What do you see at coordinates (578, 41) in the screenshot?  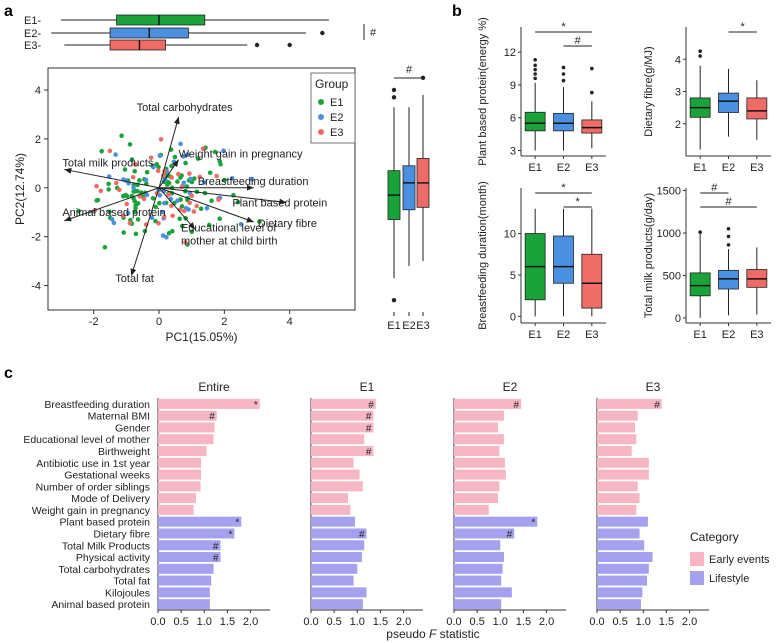 I see `sig-mark: #` at bounding box center [578, 41].